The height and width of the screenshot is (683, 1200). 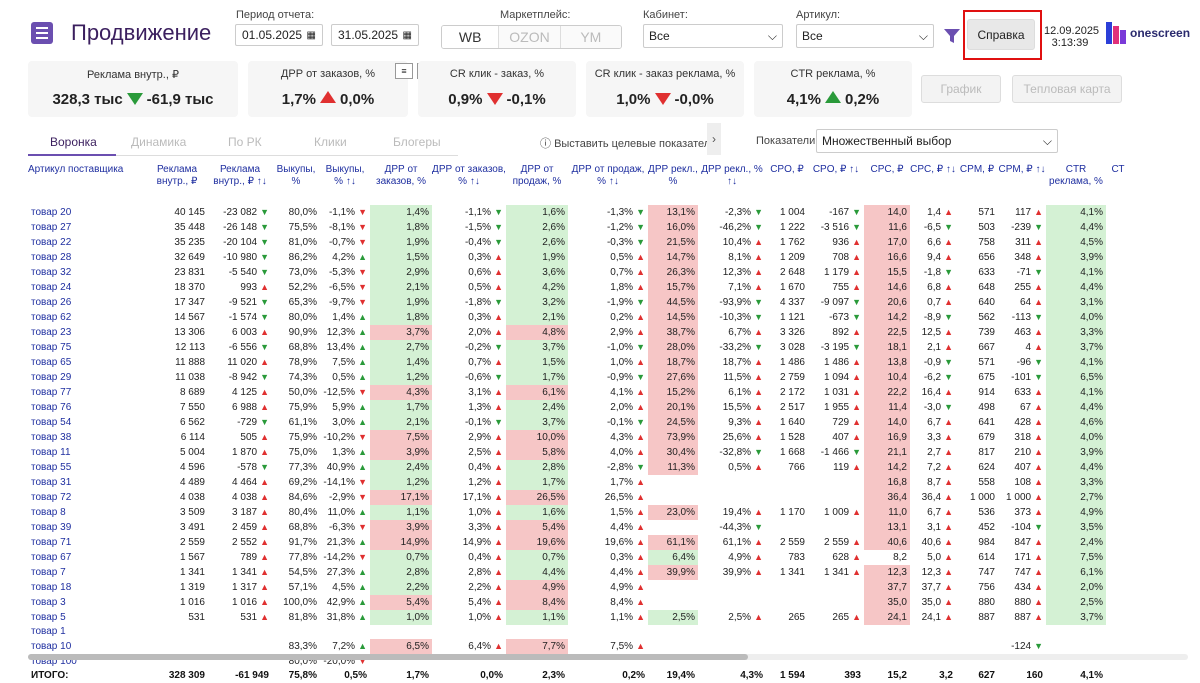 What do you see at coordinates (346, 572) in the screenshot?
I see `table-cell: 27,3% ▲` at bounding box center [346, 572].